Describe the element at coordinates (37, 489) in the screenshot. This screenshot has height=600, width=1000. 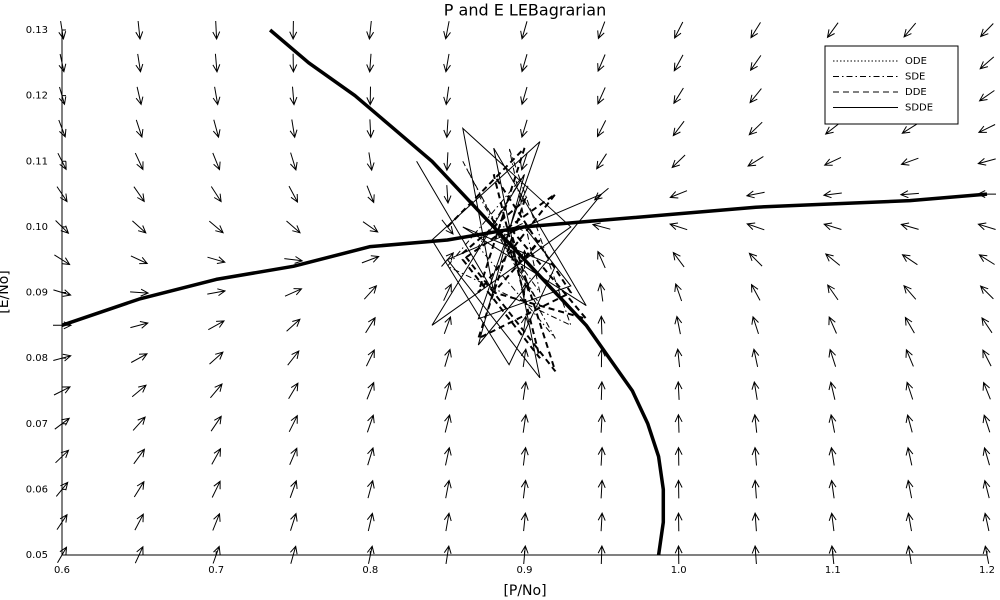
I see `y-tick-label: 0.06` at that location.